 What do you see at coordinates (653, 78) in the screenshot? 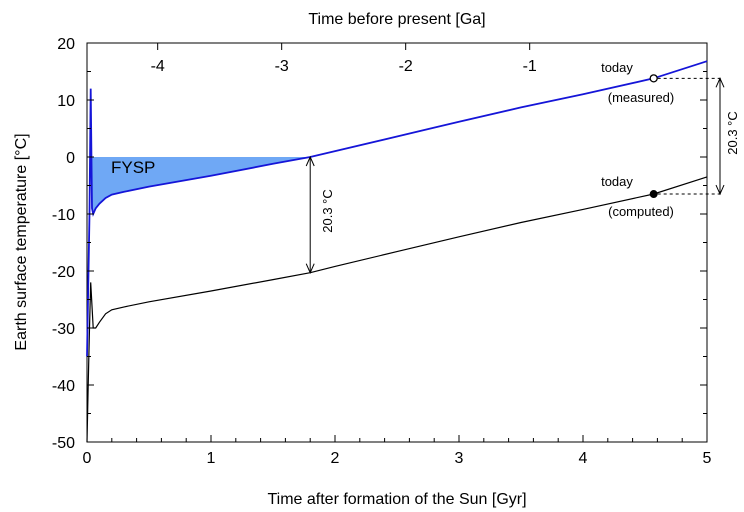
I see `today-measured-marker` at bounding box center [653, 78].